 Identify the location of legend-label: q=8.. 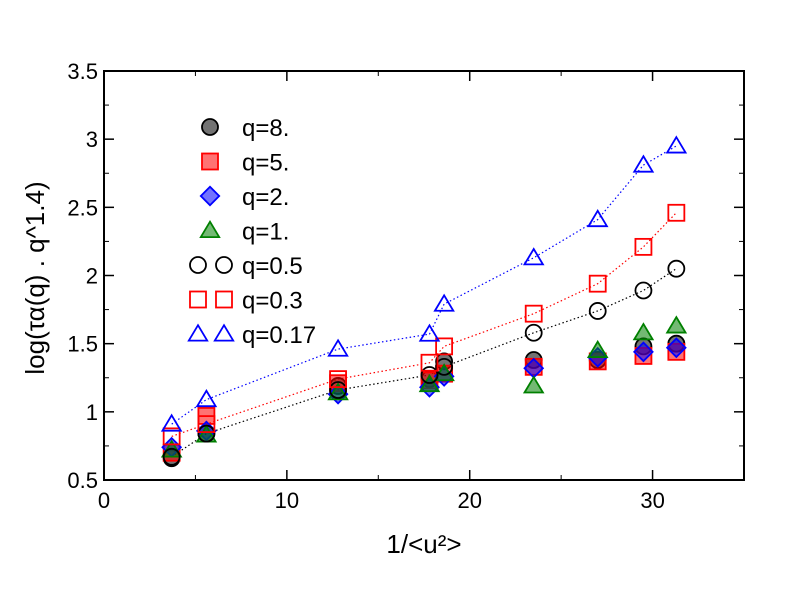
(265, 128).